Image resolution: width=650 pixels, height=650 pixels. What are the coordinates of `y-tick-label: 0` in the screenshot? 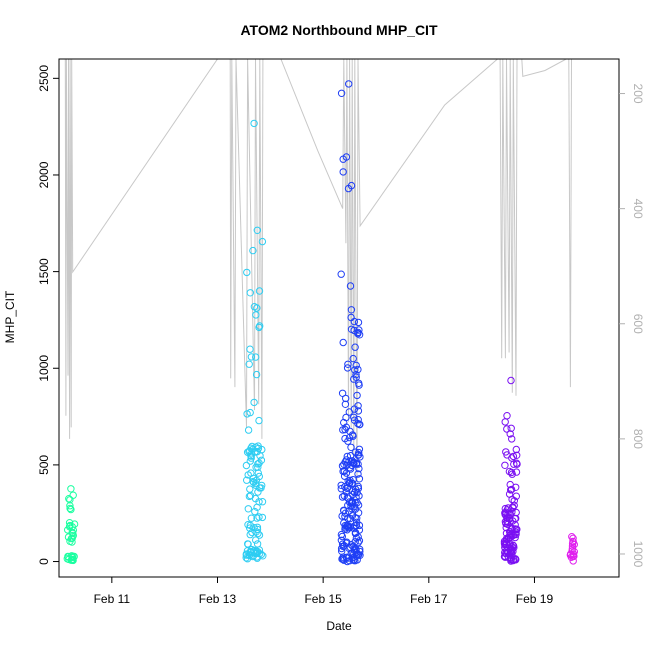 It's located at (44, 561).